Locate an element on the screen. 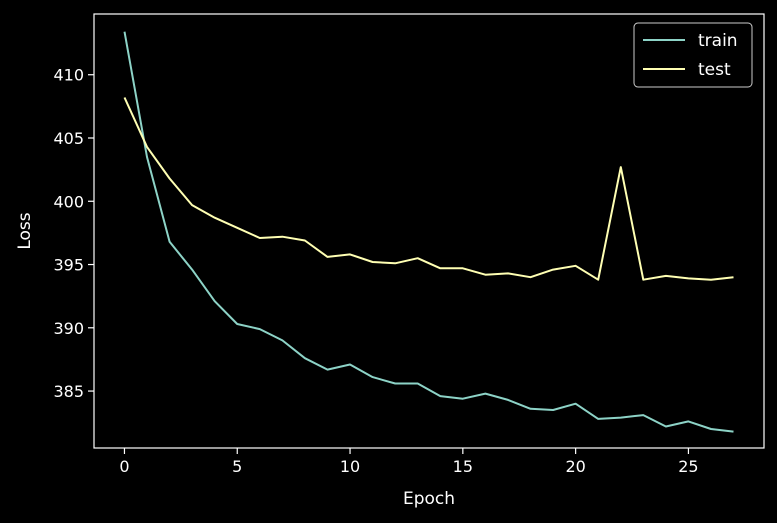  y-tick-label-390: 390 is located at coordinates (68, 328).